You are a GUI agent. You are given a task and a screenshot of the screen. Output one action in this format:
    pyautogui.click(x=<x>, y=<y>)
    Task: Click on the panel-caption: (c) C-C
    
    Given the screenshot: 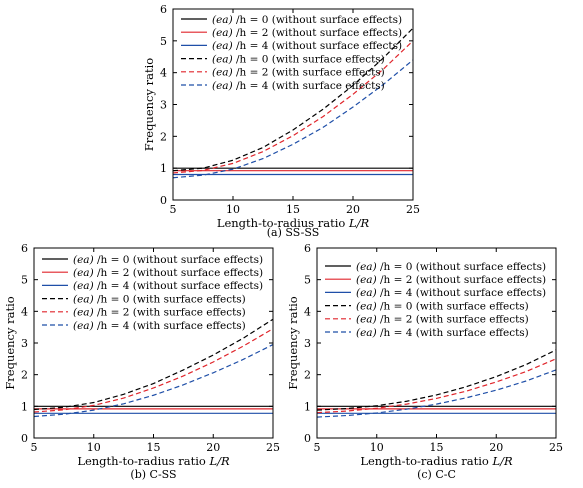 What is the action you would take?
    pyautogui.click(x=436, y=474)
    